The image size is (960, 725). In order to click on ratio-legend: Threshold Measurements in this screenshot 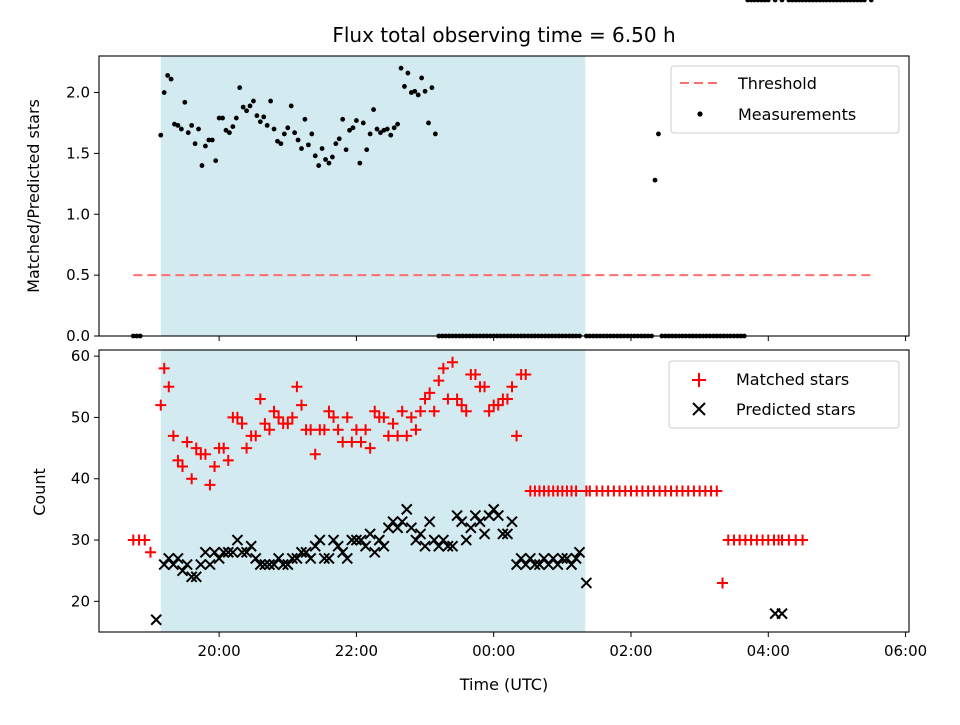, I will do `click(785, 99)`.